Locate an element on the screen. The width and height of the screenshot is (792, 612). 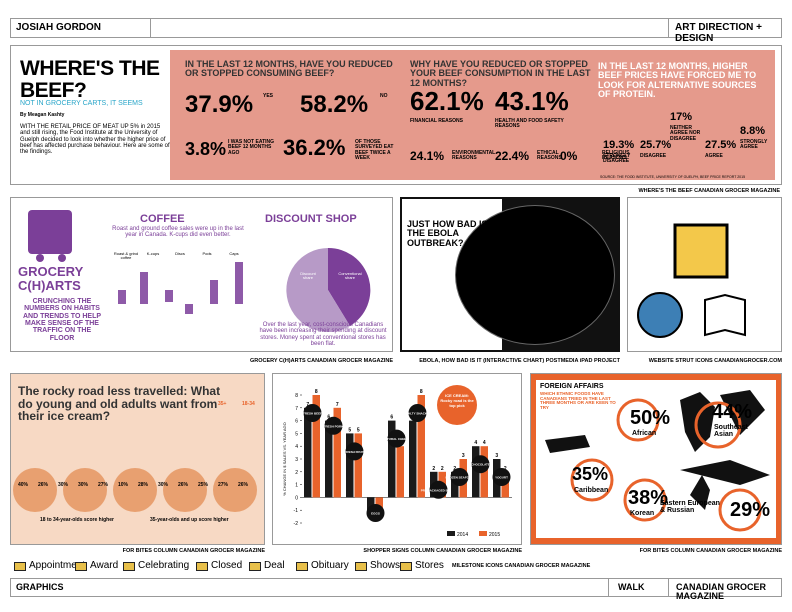
stat: 43.1% is located at coordinates (532, 101).